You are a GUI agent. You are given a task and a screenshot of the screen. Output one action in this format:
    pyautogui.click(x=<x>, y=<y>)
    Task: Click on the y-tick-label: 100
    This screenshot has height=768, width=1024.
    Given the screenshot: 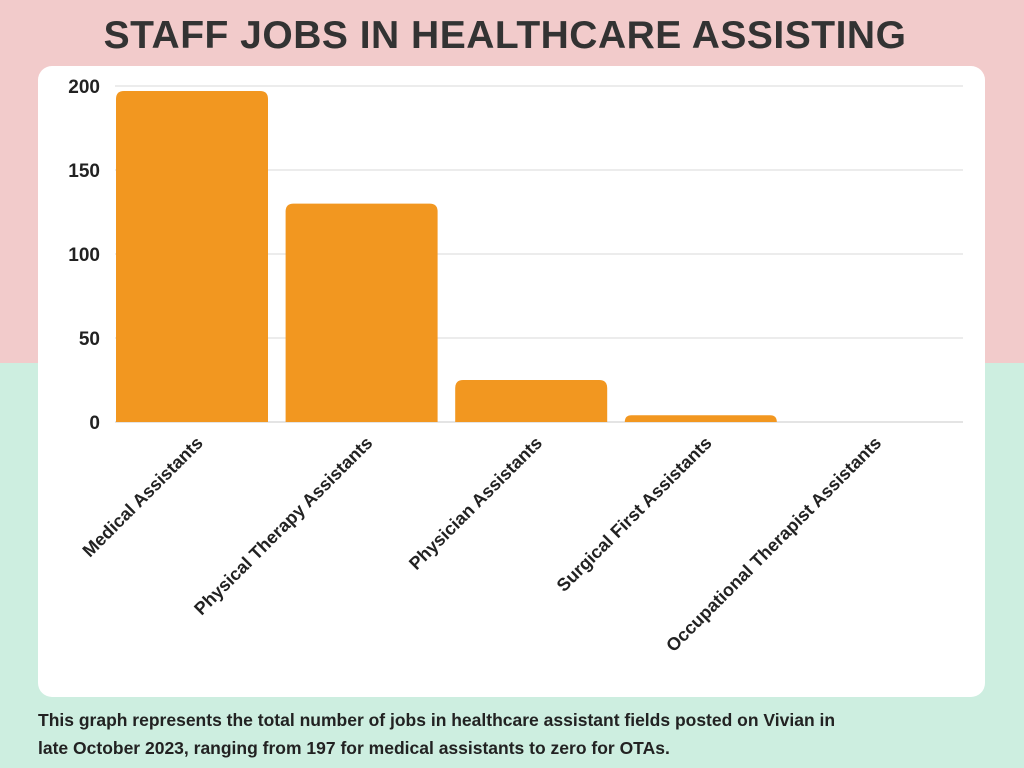 What is the action you would take?
    pyautogui.click(x=84, y=255)
    